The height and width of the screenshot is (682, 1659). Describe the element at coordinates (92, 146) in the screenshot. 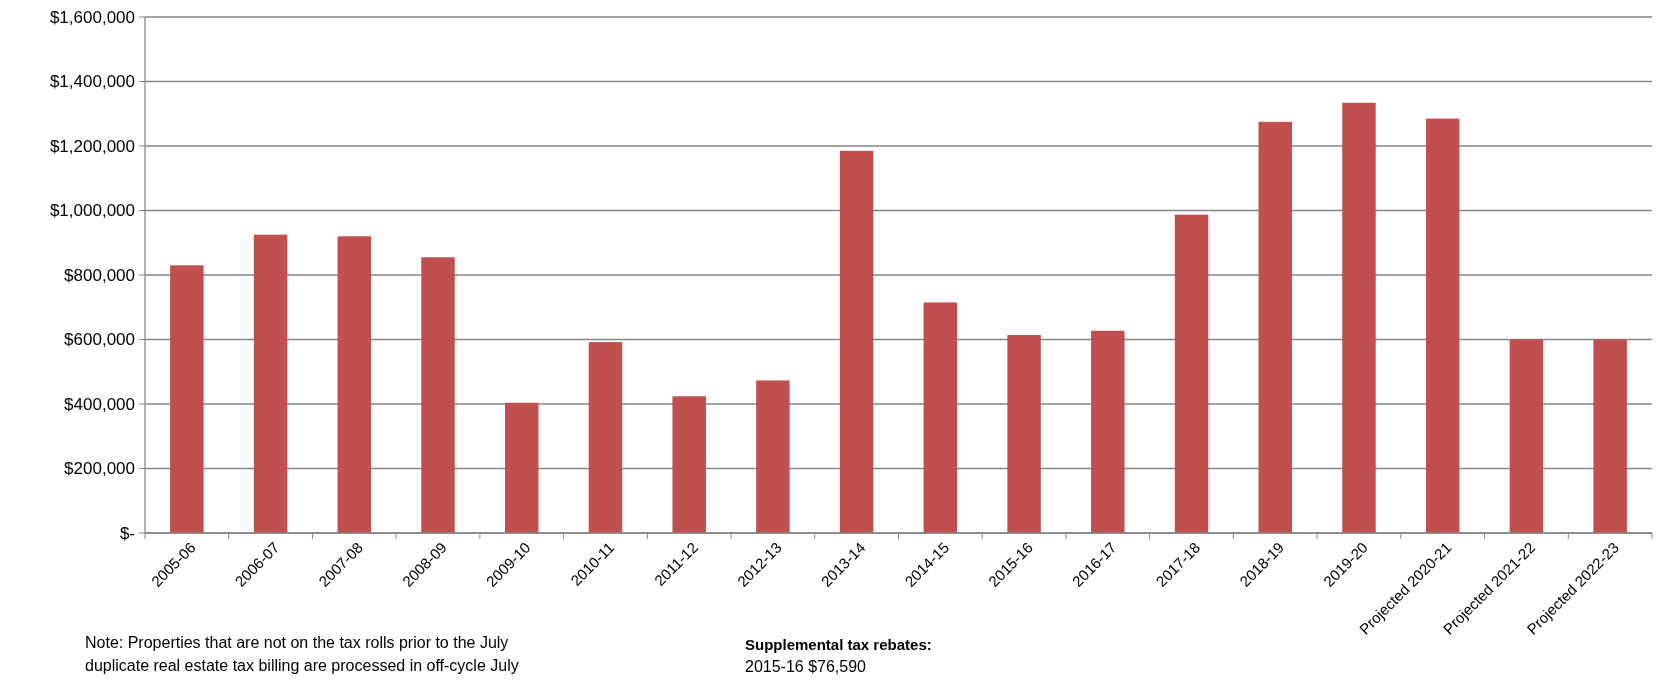

I see `y-tick-label: $1,200,000` at that location.